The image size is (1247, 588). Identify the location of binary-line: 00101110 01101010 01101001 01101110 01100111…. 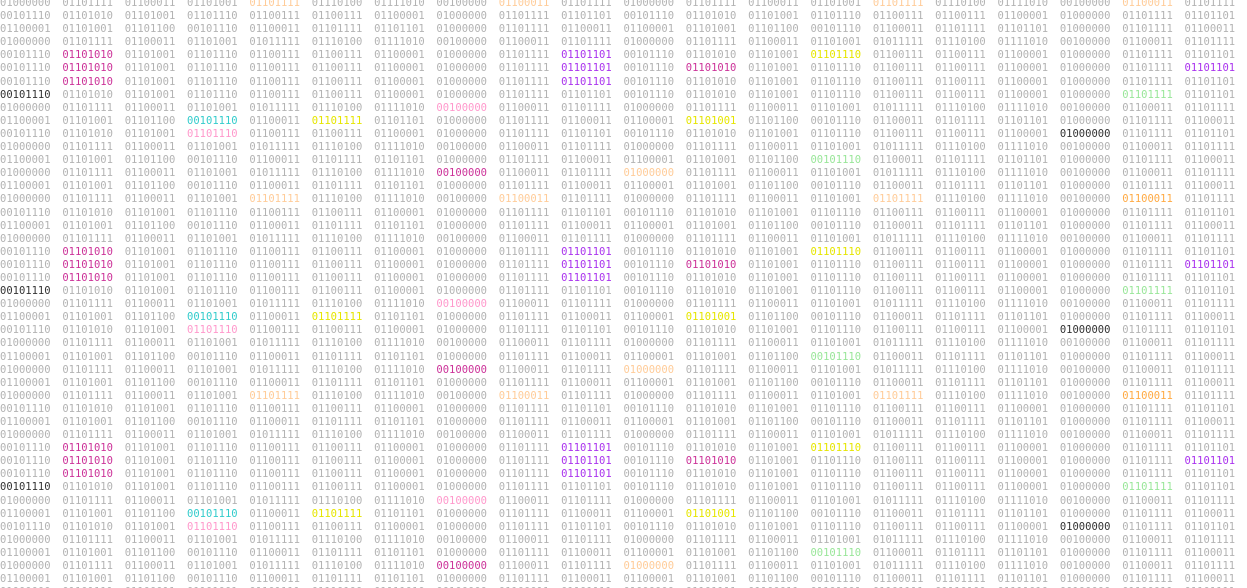
(623, 68).